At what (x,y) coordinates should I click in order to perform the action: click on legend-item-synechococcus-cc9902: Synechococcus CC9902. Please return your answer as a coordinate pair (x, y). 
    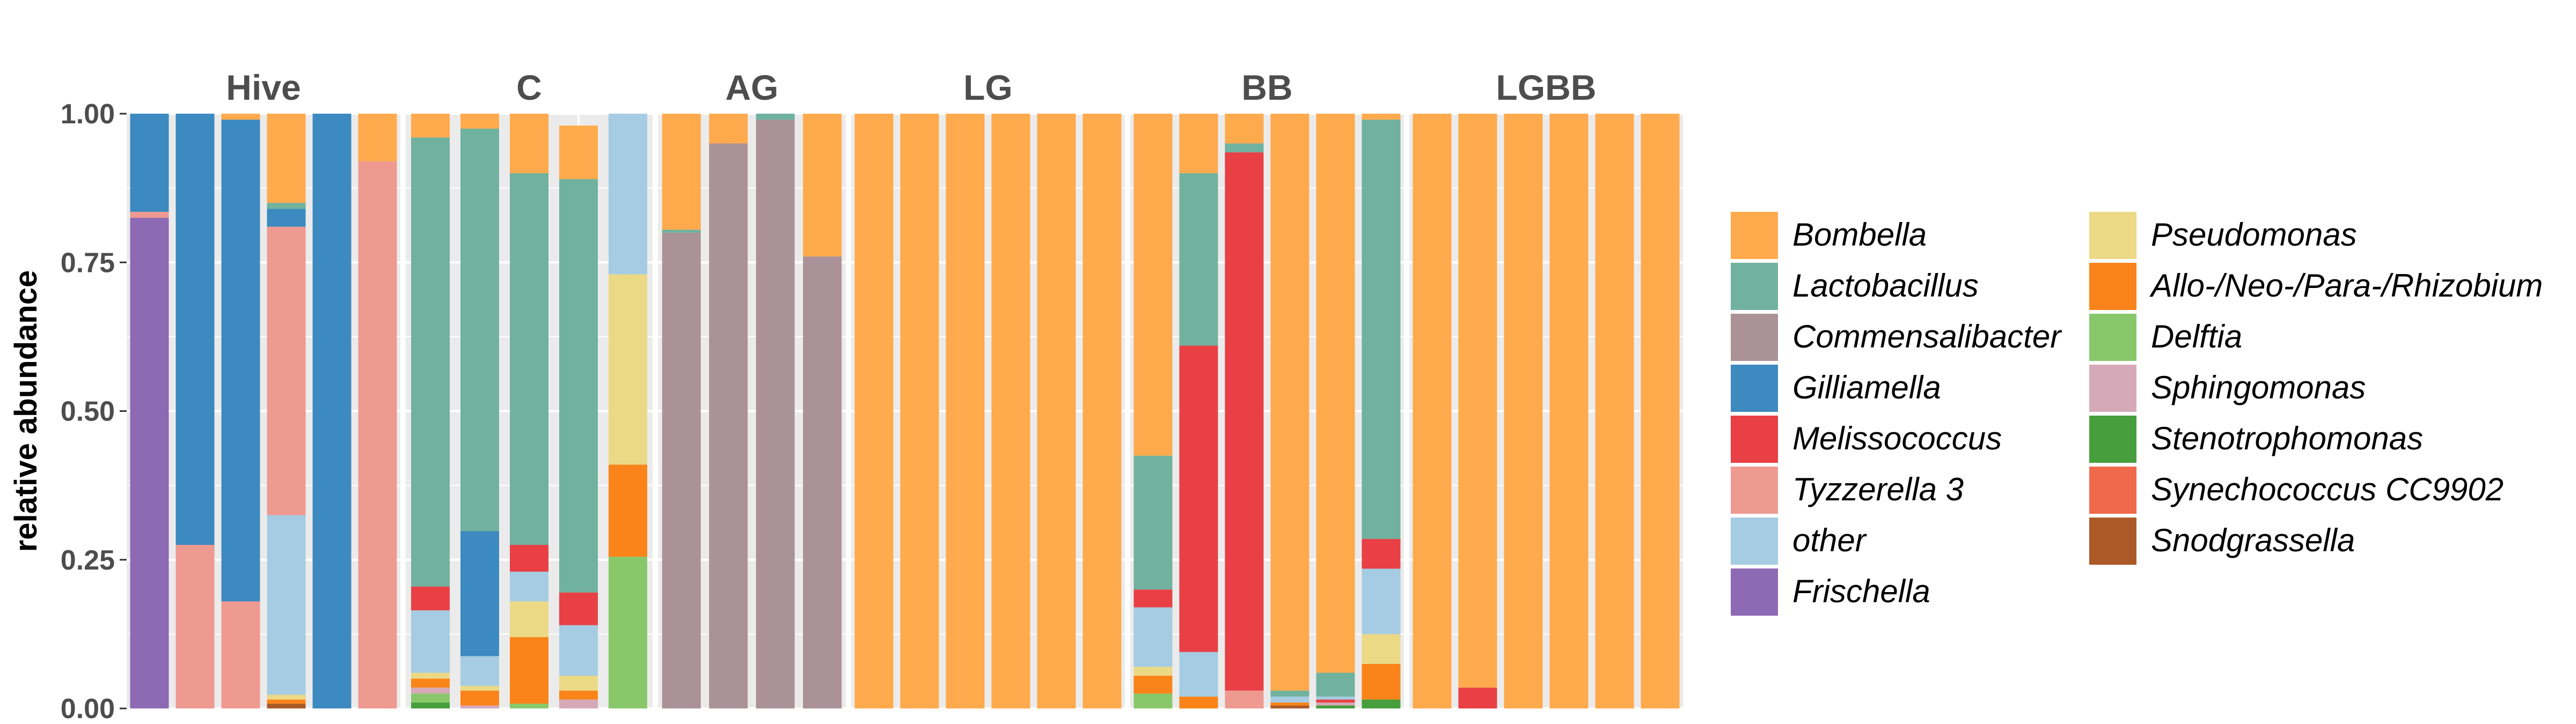
    Looking at the image, I should click on (2296, 490).